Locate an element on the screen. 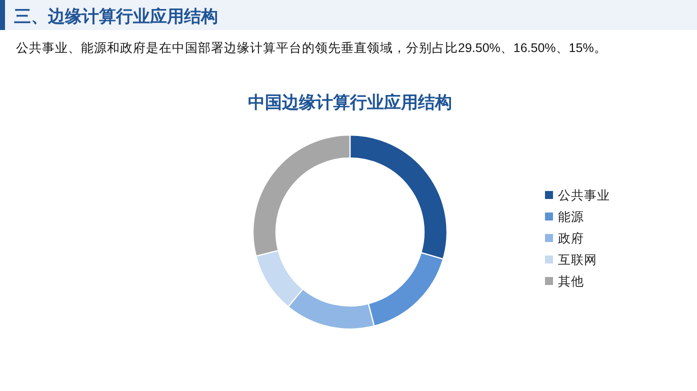  text: 公共事业、能源和政府是在中国部署边缘计算平台的领先垂直领域，分别占比29.50%、16.50%、15%。 is located at coordinates (311, 47).